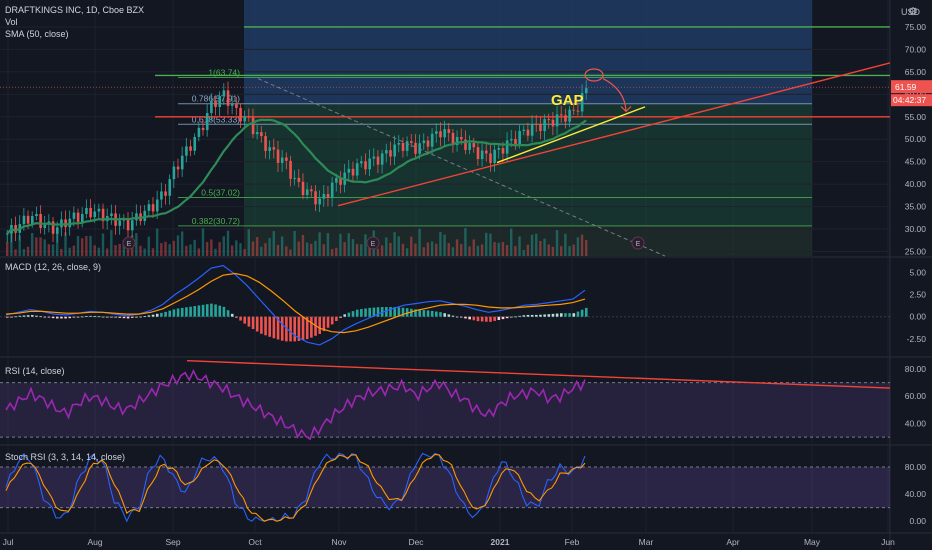 The height and width of the screenshot is (550, 932). What do you see at coordinates (917, 521) in the screenshot?
I see `stoch-axis-tick: 0.00` at bounding box center [917, 521].